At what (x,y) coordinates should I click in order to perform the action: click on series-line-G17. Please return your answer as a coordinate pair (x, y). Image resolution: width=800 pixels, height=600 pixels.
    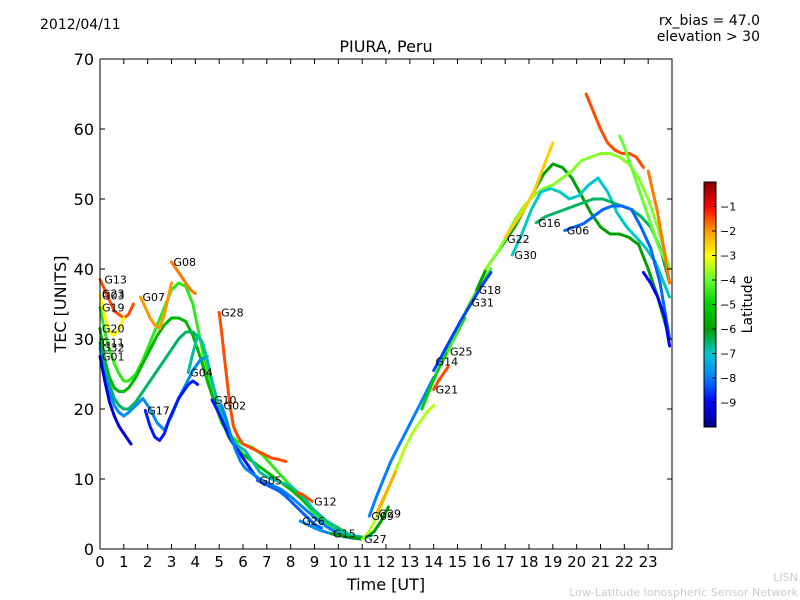
    Looking at the image, I should click on (171, 410).